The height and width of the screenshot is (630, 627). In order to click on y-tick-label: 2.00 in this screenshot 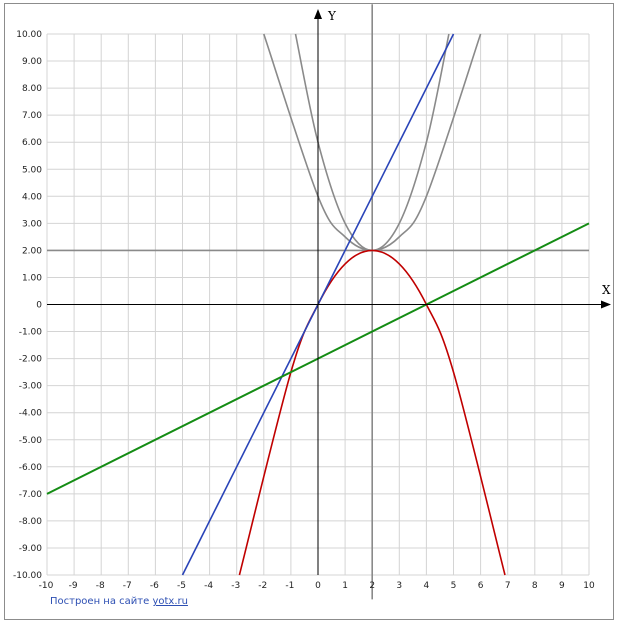, I will do `click(32, 251)`.